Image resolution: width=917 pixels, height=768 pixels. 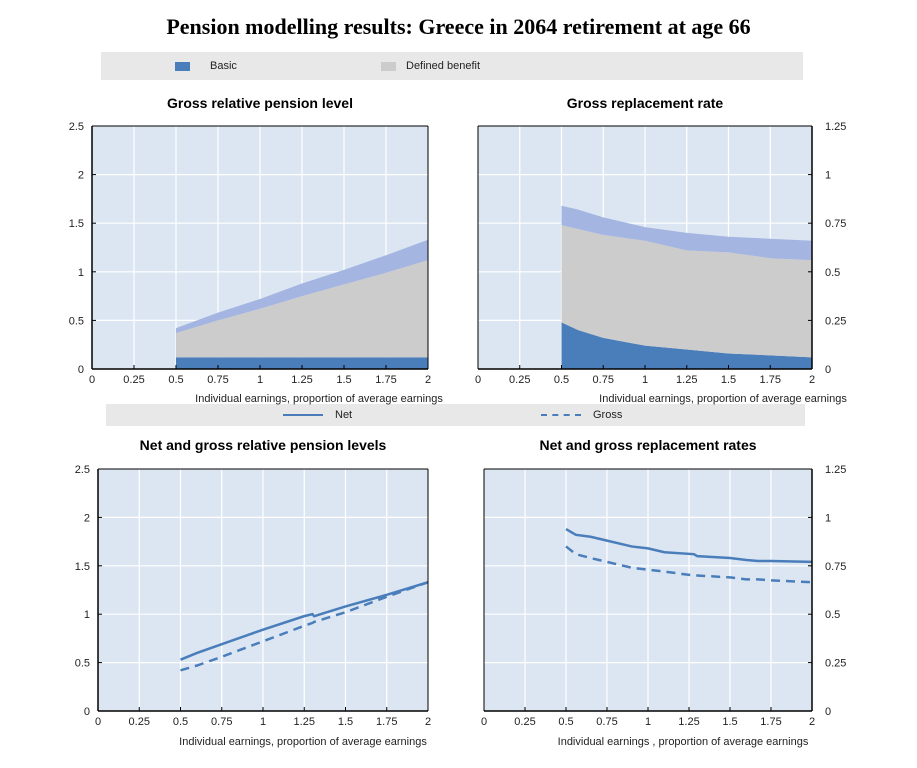 What do you see at coordinates (443, 66) in the screenshot?
I see `legend-label: Defined benefit` at bounding box center [443, 66].